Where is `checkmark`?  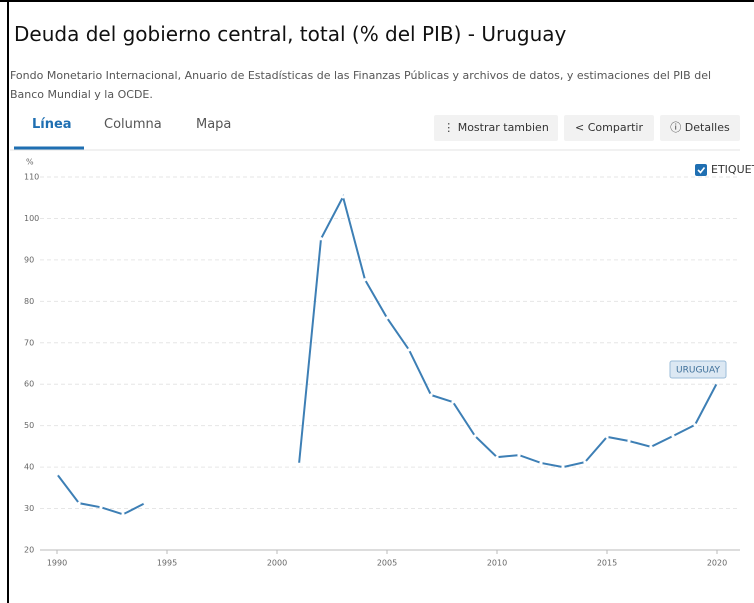 checkmark is located at coordinates (701, 170).